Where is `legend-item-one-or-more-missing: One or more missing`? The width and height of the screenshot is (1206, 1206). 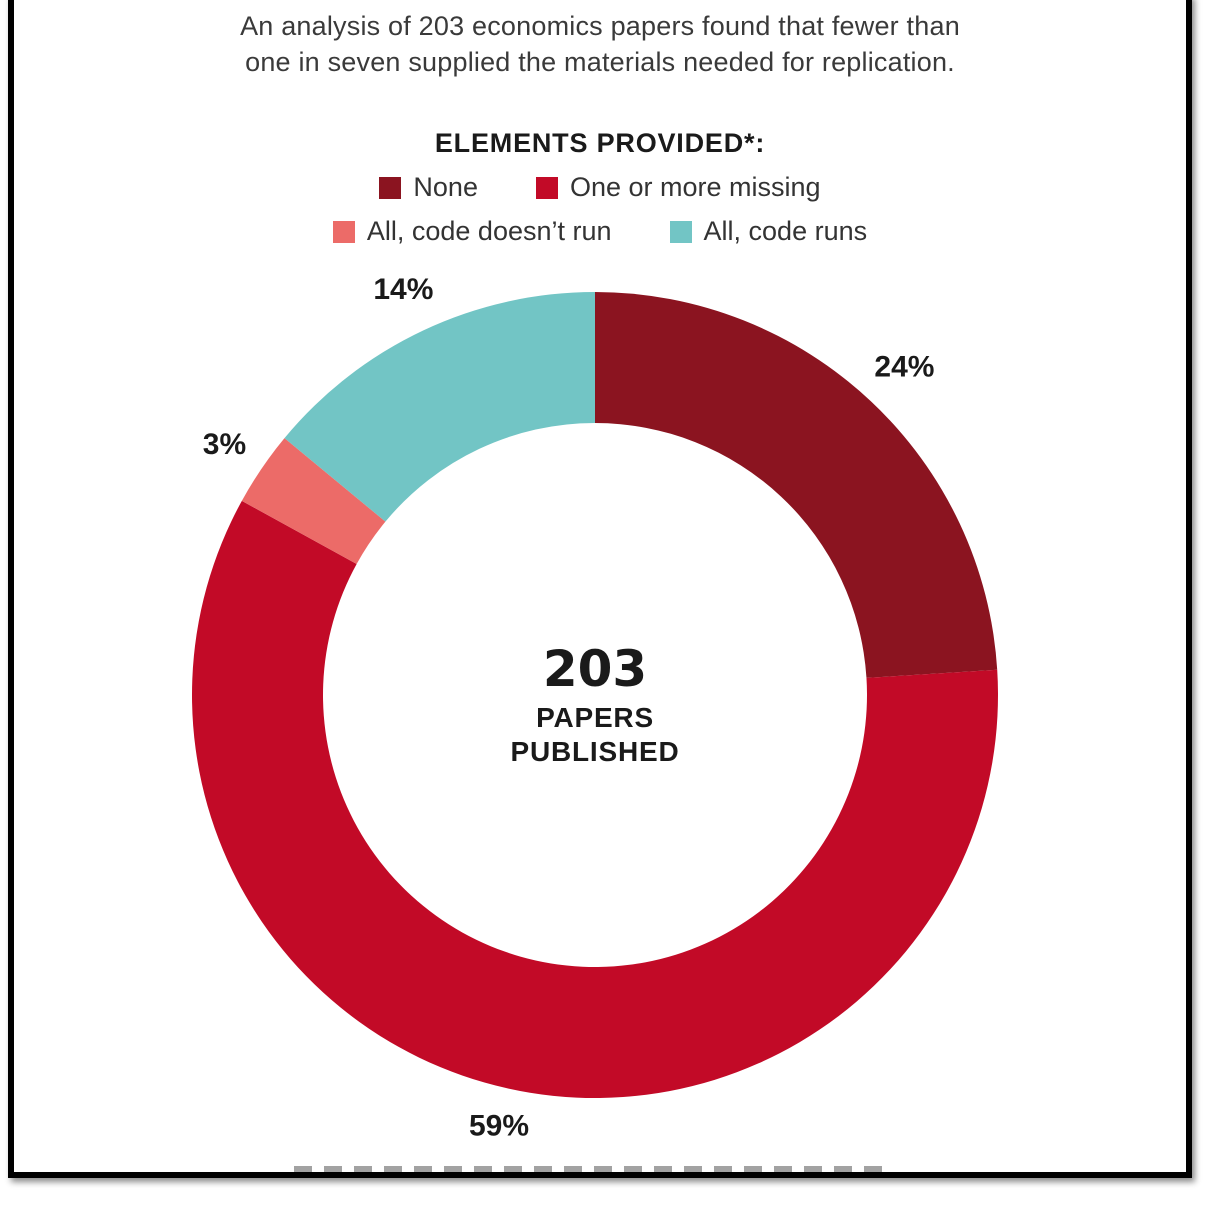
legend-item-one-or-more-missing: One or more missing is located at coordinates (678, 187).